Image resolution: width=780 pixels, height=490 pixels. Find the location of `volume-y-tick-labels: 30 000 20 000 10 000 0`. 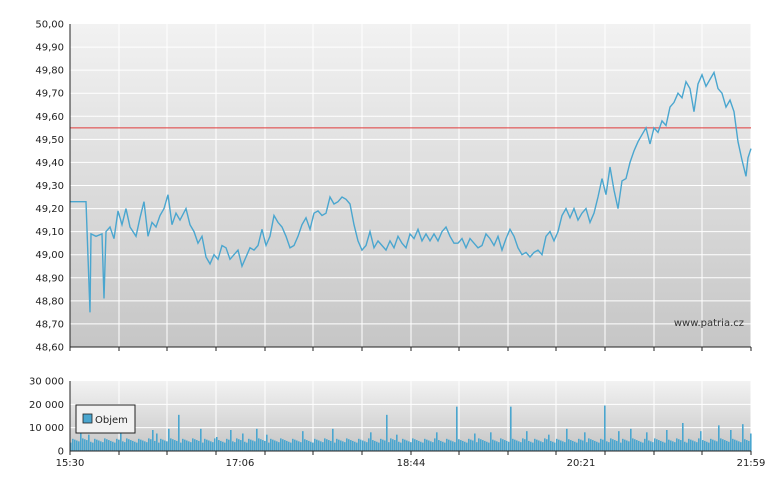

volume-y-tick-labels: 30 000 20 000 10 000 0 is located at coordinates (46, 417).